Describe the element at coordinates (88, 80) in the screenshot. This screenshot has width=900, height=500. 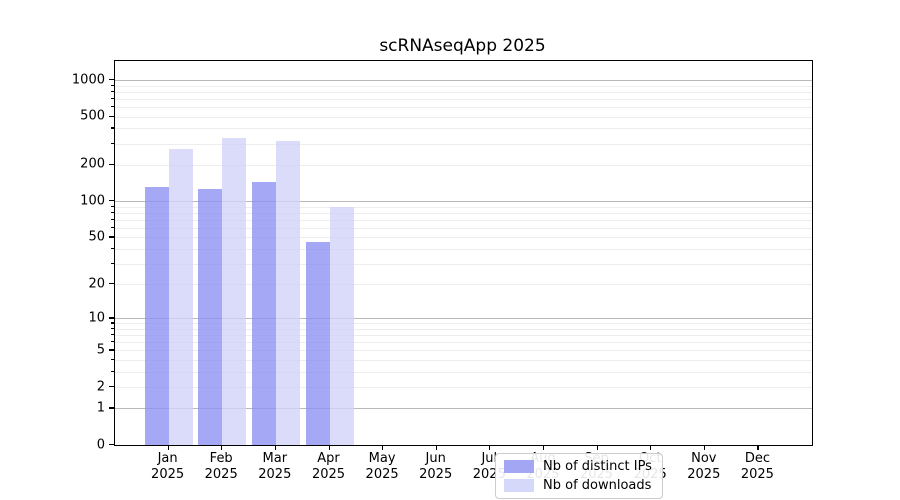
I see `y-tick-label: 1000` at that location.